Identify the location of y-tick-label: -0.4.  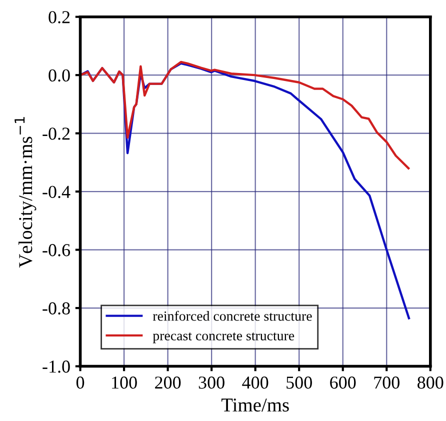
(56, 192).